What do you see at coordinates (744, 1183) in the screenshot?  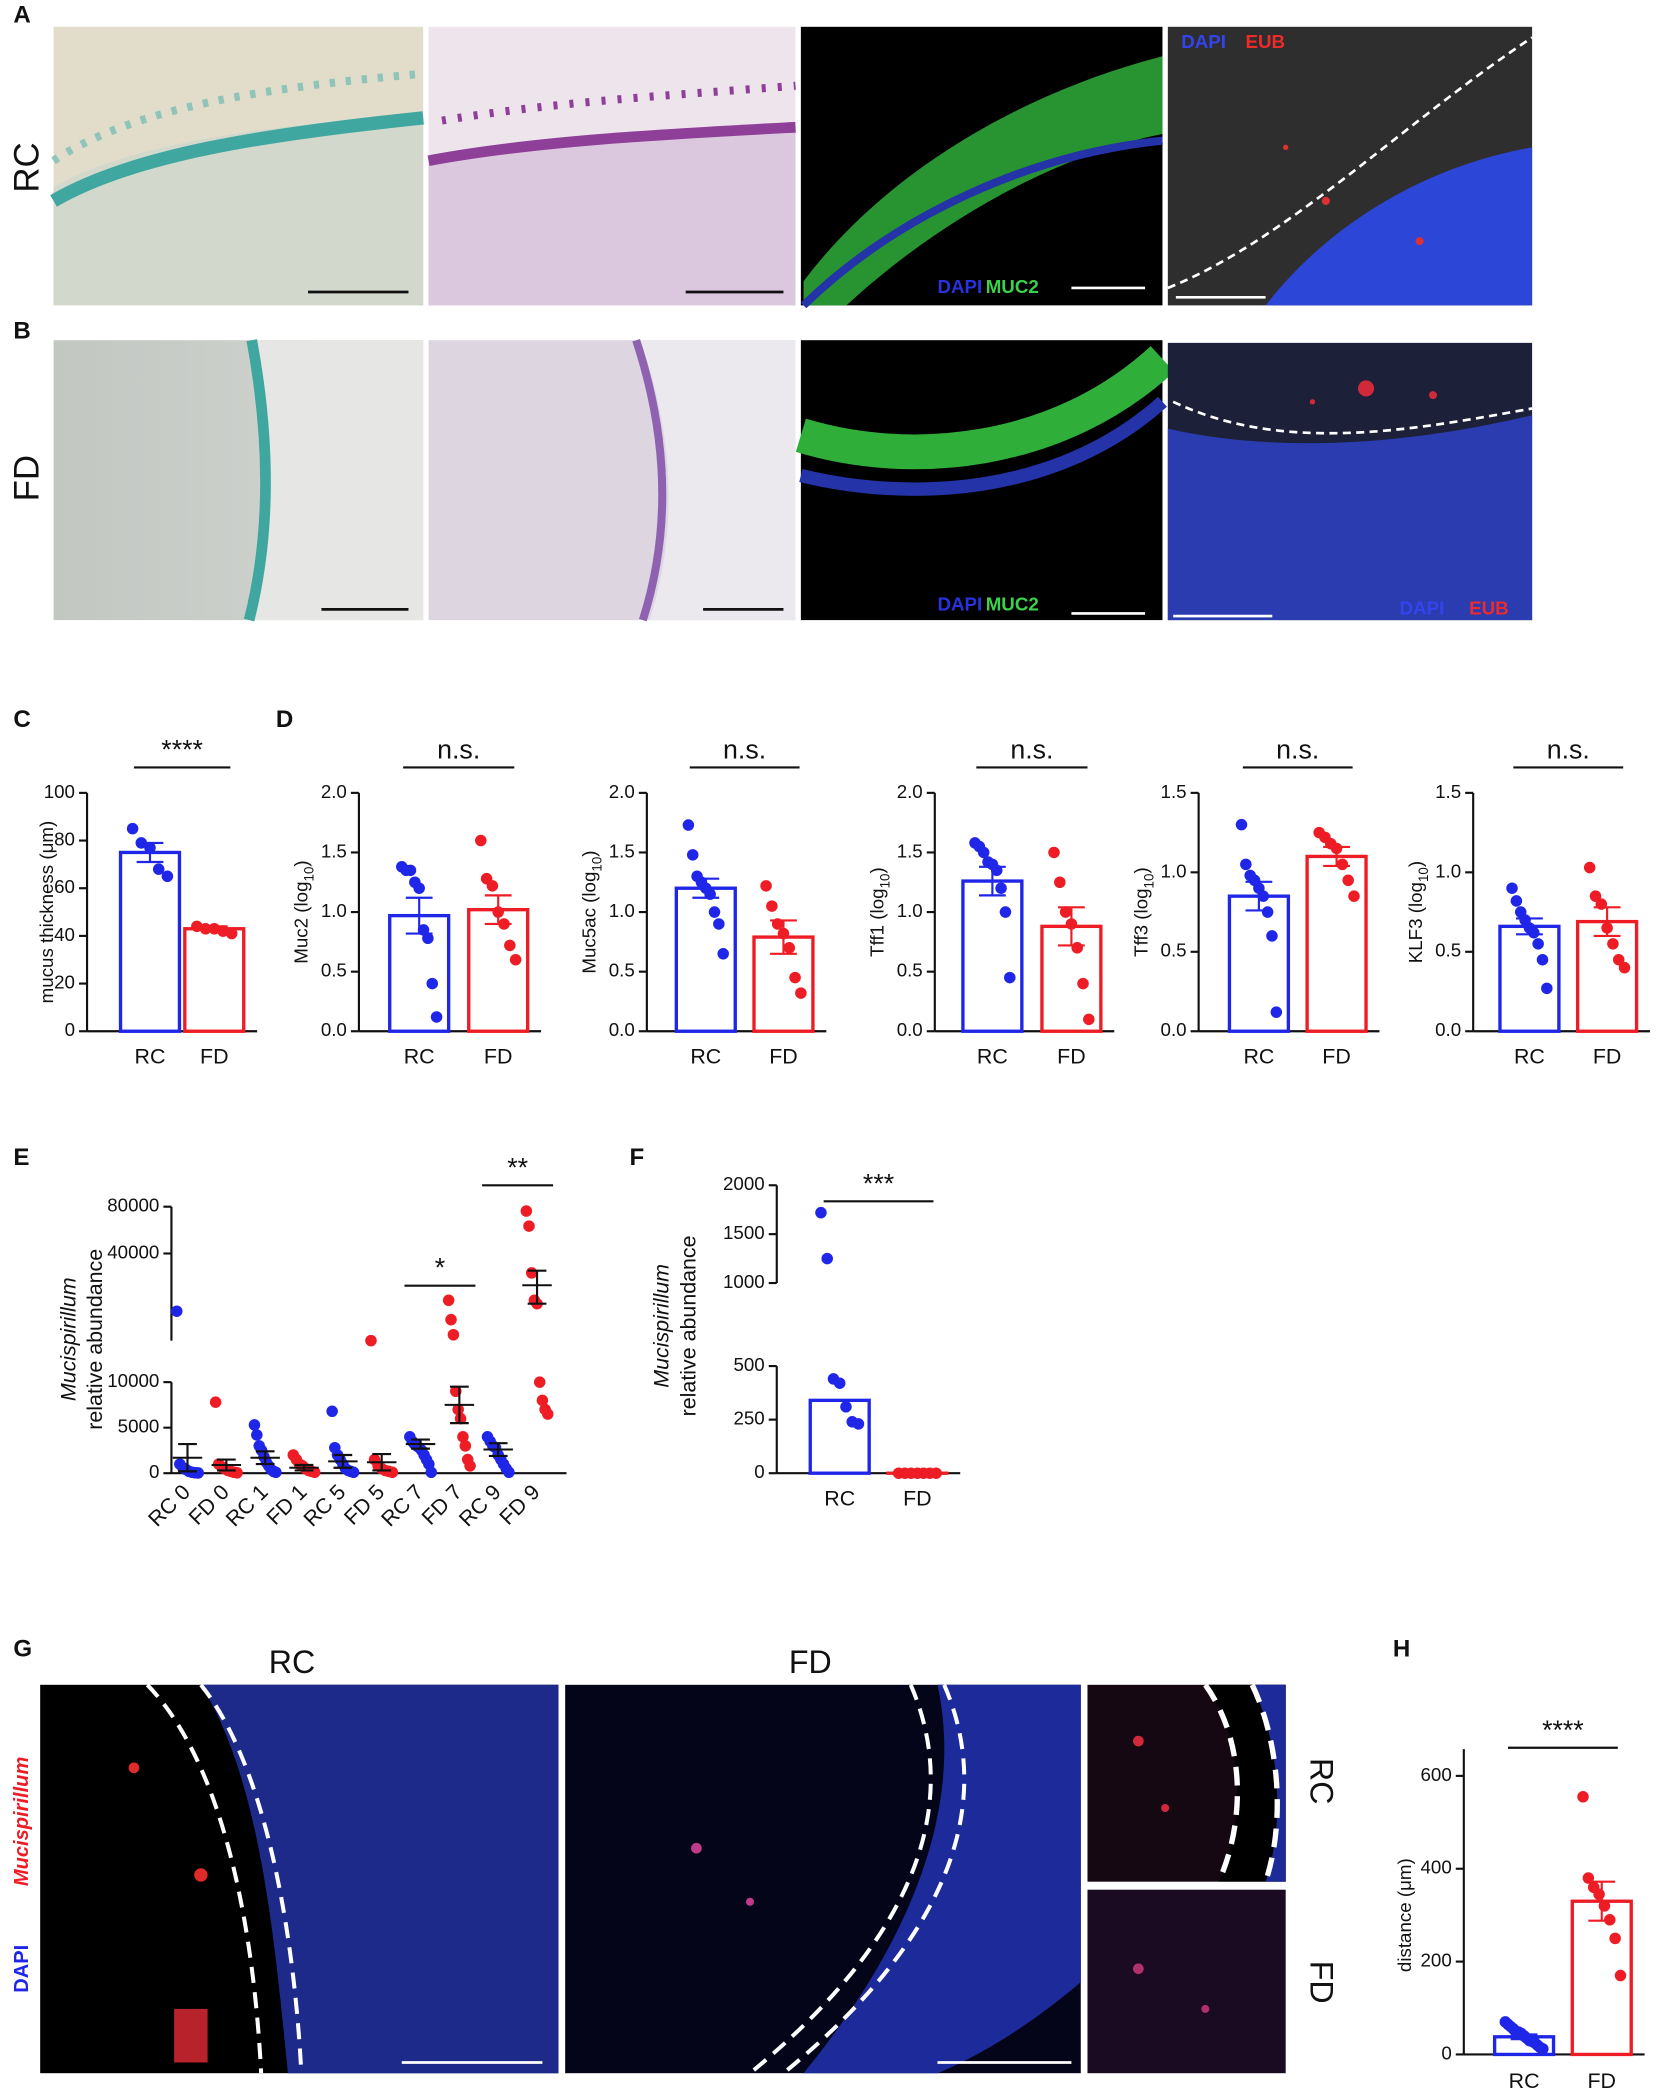 I see `y-tick-label: 2000` at bounding box center [744, 1183].